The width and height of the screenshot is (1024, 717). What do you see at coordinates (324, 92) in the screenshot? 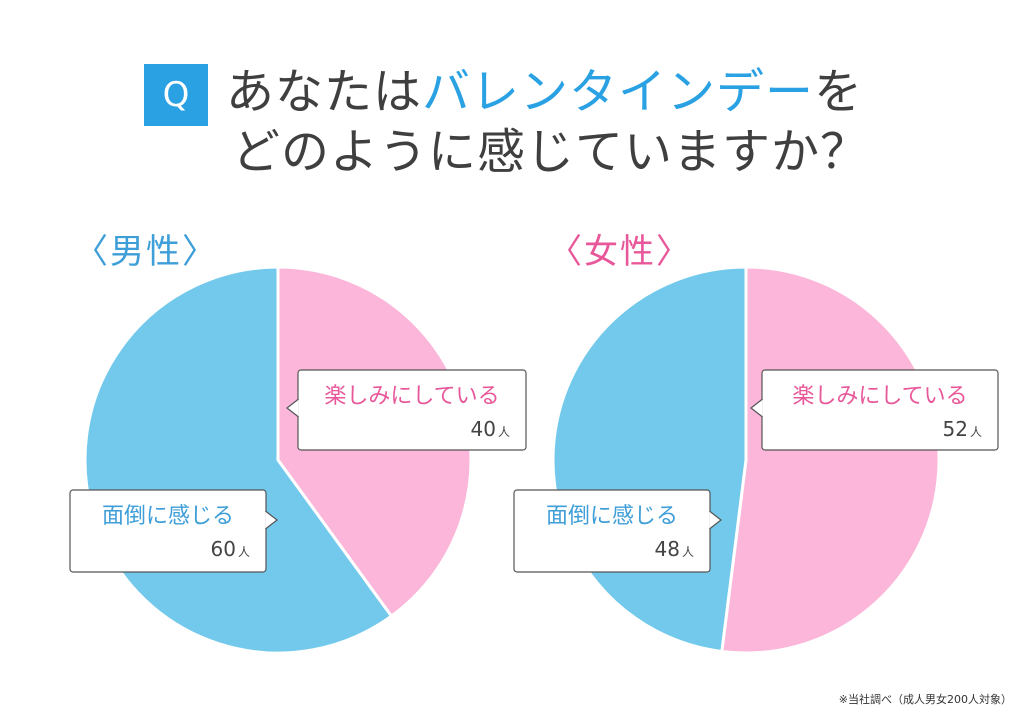
I see `title-prefix: あなたは` at bounding box center [324, 92].